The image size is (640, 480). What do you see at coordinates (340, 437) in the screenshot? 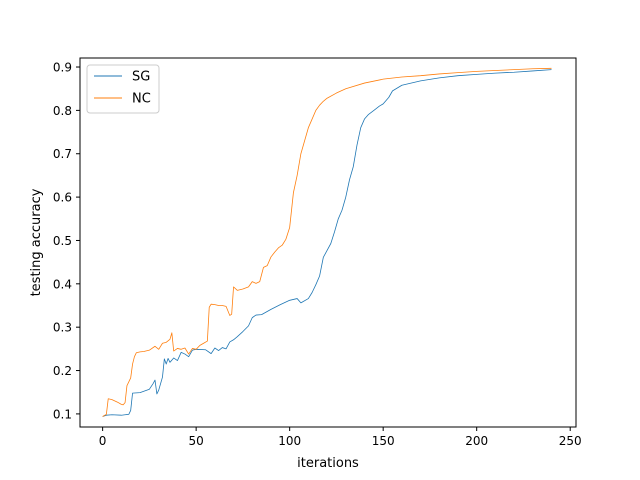
I see `x-axis: 0 50 100 150 200 250` at bounding box center [340, 437].